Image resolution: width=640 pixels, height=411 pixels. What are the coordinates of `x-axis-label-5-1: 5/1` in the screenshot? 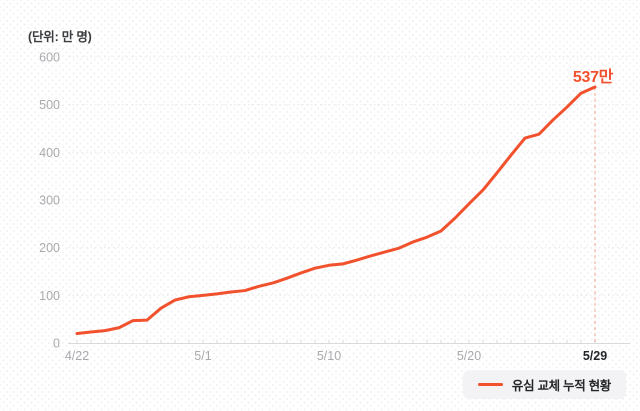 It's located at (202, 356).